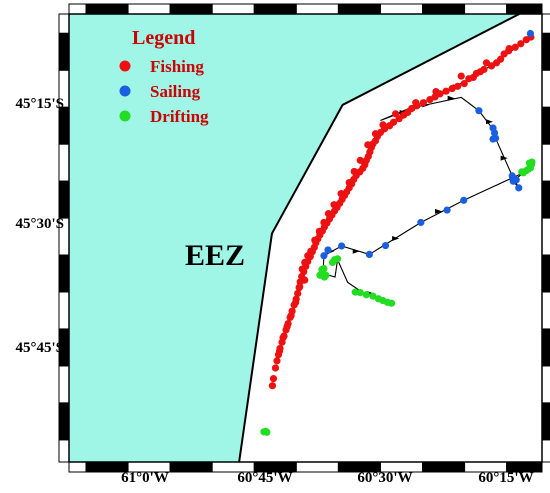  I want to click on y-tick-label: 45°15'S, so click(39, 104).